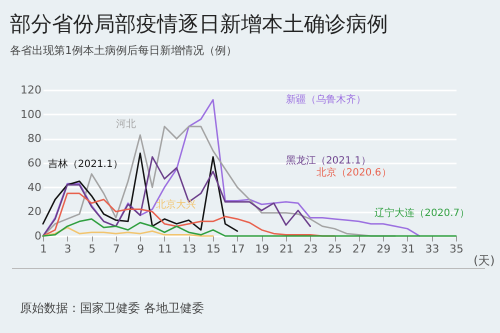 The height and width of the screenshot is (333, 500). What do you see at coordinates (165, 249) in the screenshot?
I see `x-tick-label: 11` at bounding box center [165, 249].